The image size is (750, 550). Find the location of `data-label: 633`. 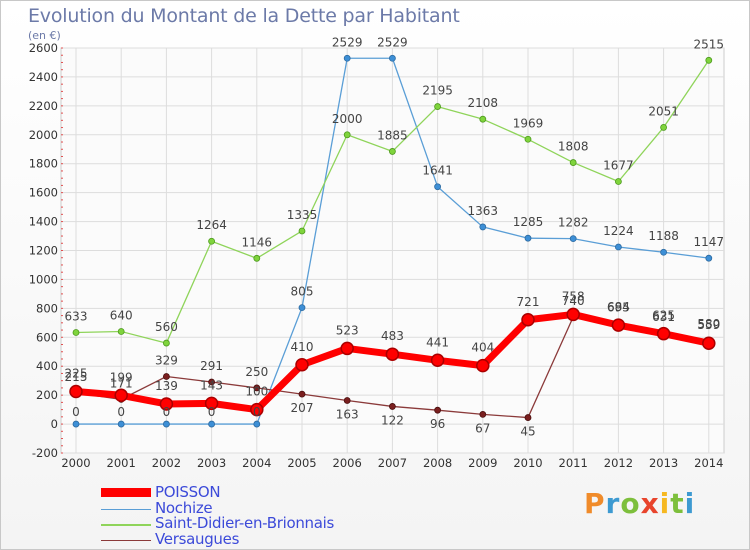

data-label: 633 is located at coordinates (76, 317).